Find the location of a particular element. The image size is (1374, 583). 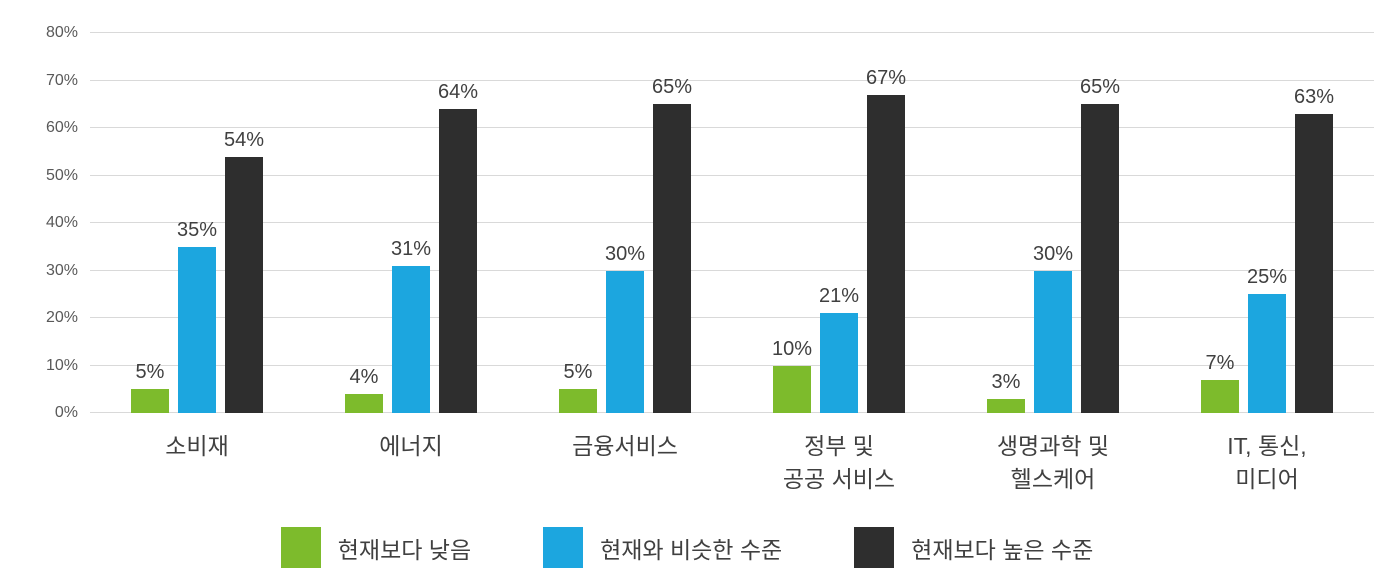

category-label-line: 미디어 is located at coordinates (1267, 479).